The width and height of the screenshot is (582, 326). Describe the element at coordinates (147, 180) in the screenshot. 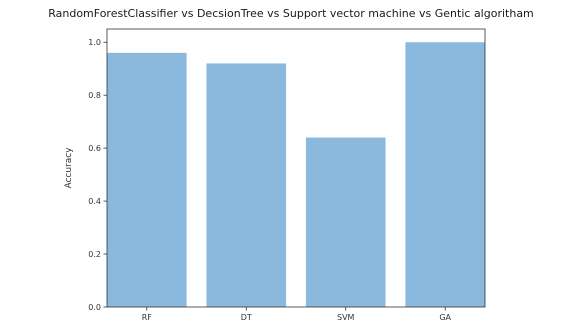

I see `bar-rf` at that location.